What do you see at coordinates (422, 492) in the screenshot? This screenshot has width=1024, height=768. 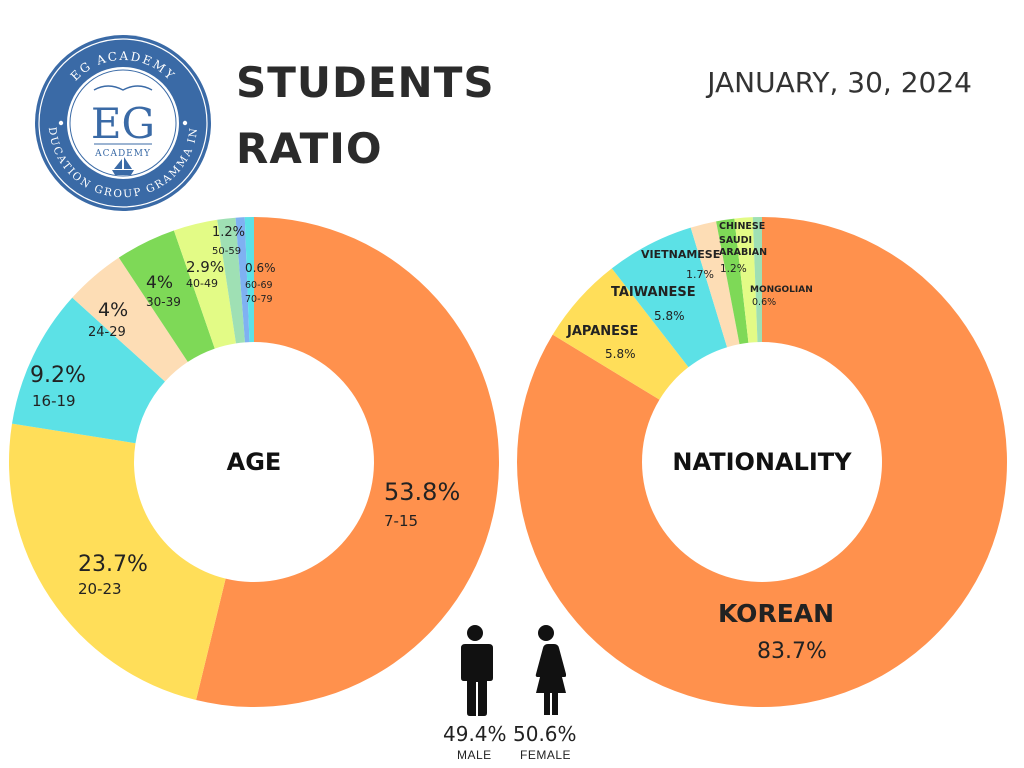 I see `age-value-7-15: 53.8%` at bounding box center [422, 492].